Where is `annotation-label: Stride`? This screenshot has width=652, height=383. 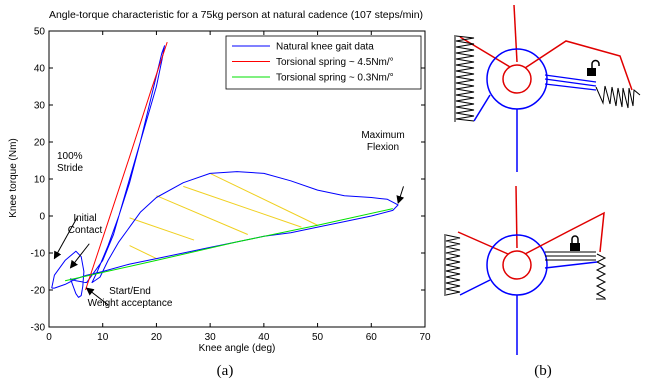
annotation-label: Stride is located at coordinates (70, 168).